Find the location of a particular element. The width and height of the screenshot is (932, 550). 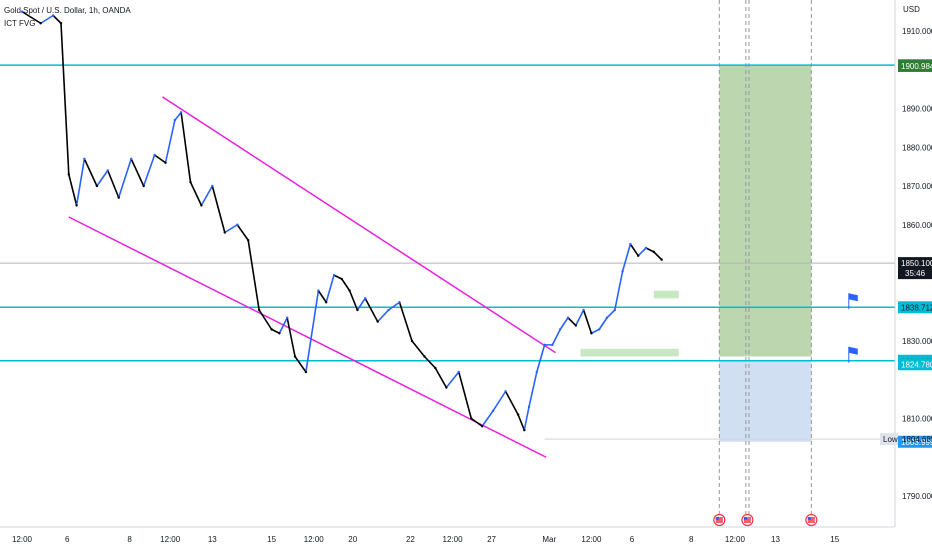

current-price-tag is located at coordinates (915, 268).